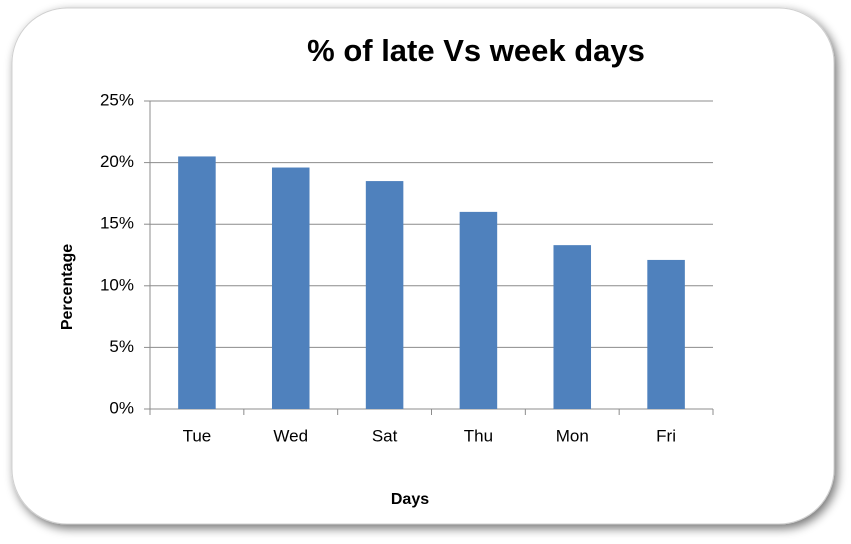 This screenshot has height=544, width=851. Describe the element at coordinates (385, 435) in the screenshot. I see `x-tick-label: Sat` at that location.